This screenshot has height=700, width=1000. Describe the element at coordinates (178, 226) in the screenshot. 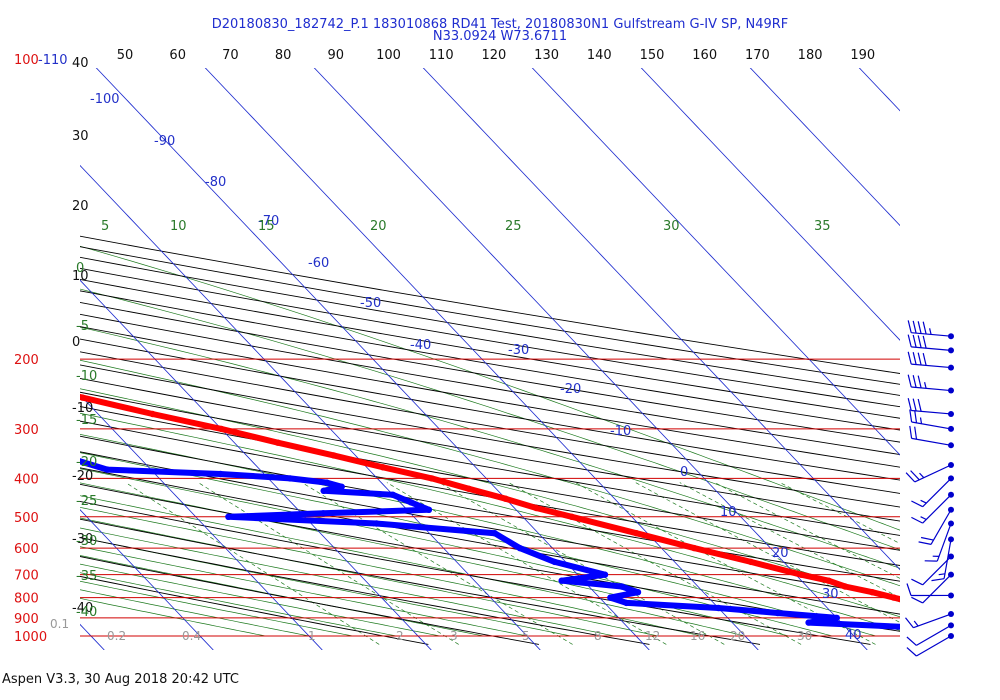

I see `theta-e-label: 10` at that location.